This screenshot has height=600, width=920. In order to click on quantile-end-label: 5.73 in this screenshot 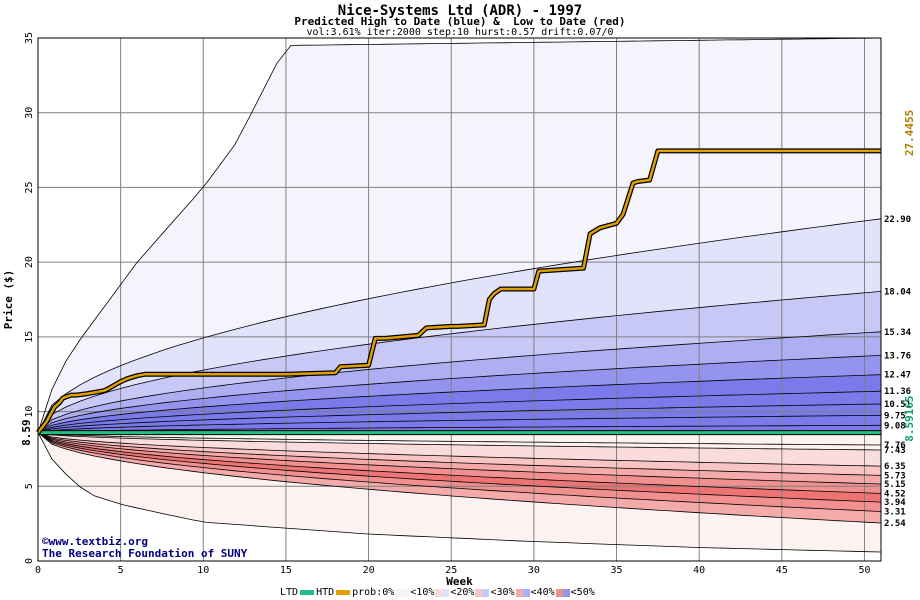, I will do `click(895, 476)`.